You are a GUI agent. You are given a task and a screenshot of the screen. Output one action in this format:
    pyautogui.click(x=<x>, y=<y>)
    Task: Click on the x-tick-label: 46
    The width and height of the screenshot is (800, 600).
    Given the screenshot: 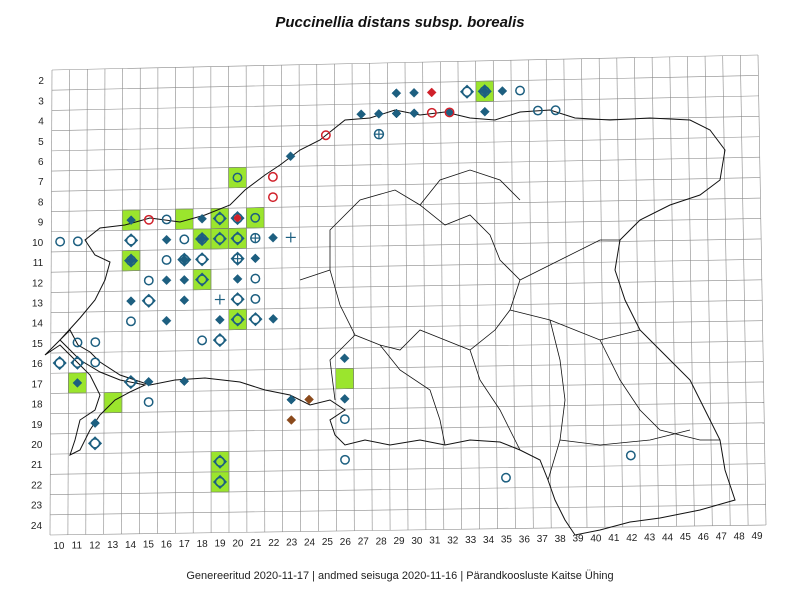 What is the action you would take?
    pyautogui.click(x=704, y=537)
    